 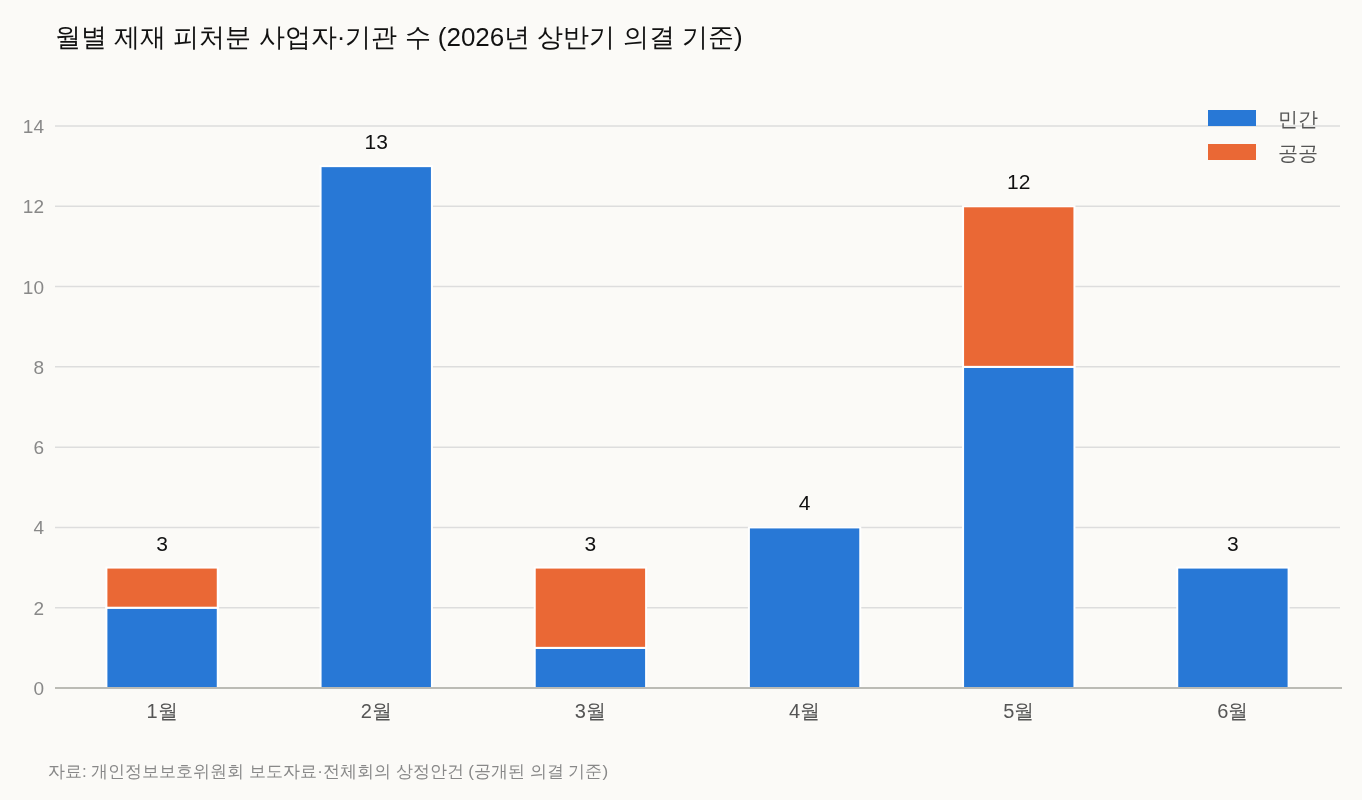 I want to click on legend-label: 민간, so click(x=1298, y=119).